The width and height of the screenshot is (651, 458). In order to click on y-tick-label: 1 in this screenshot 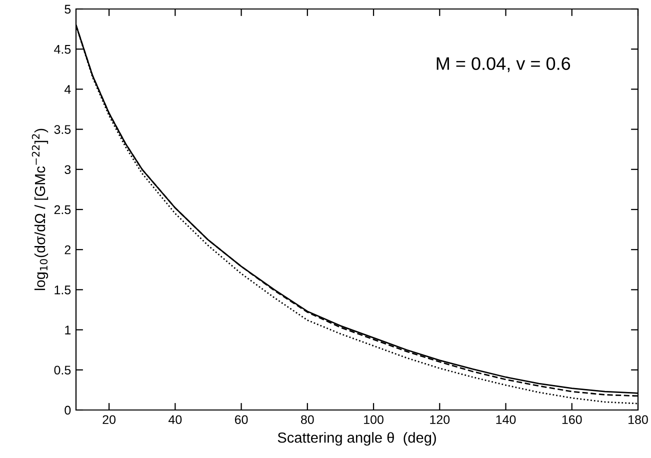, I will do `click(68, 330)`.